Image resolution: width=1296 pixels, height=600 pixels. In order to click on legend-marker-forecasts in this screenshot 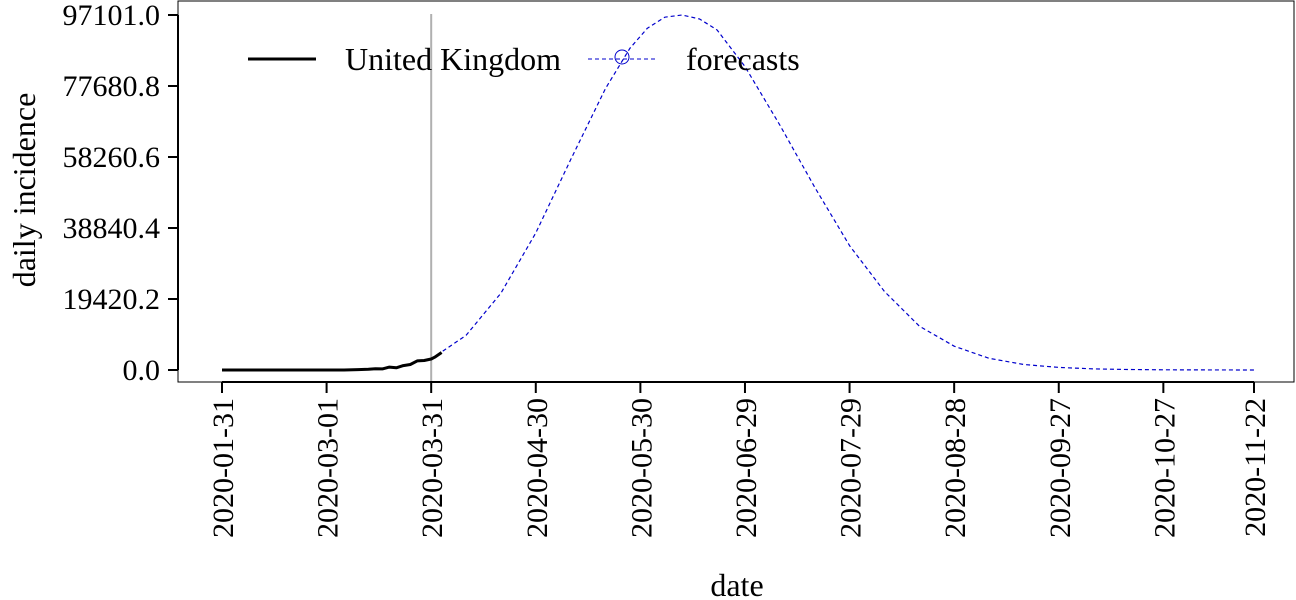, I will do `click(622, 57)`.